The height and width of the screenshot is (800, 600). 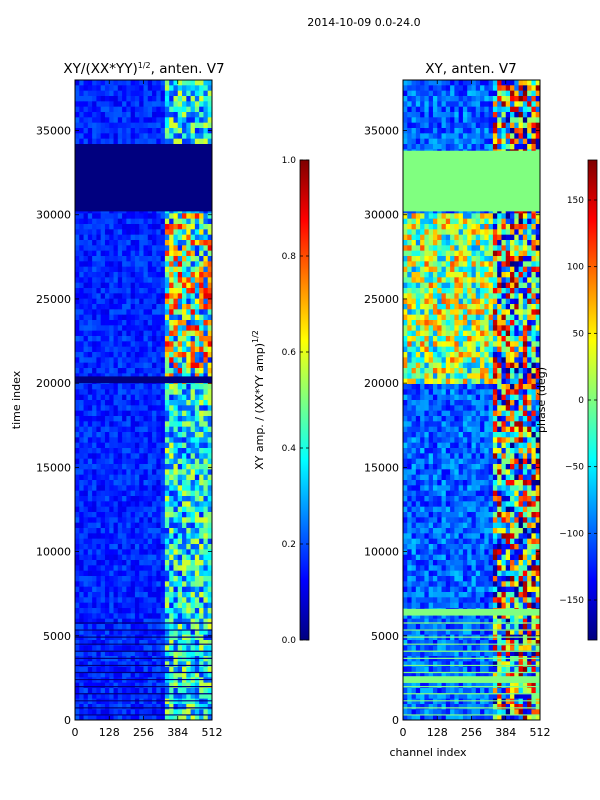 What do you see at coordinates (571, 534) in the screenshot?
I see `colorbar-tick-label: −100` at bounding box center [571, 534].